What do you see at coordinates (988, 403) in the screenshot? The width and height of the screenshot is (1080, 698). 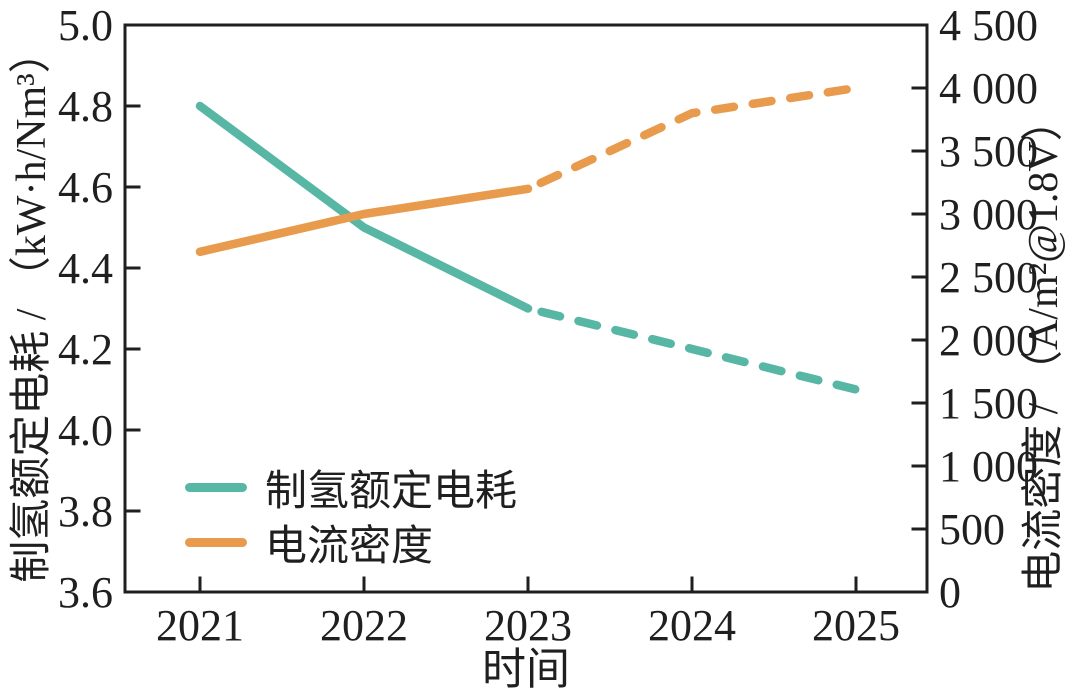 I see `right-axis-tick-label: 1 500` at bounding box center [988, 403].